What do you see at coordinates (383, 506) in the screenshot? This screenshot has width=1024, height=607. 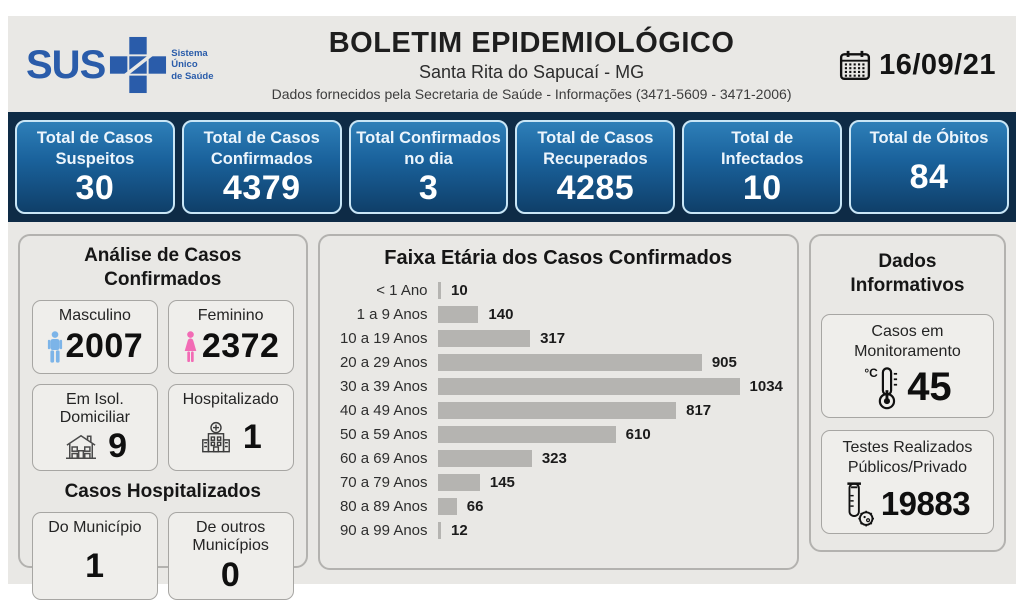 I see `chart-category-label: 80 a 89 Anos` at bounding box center [383, 506].